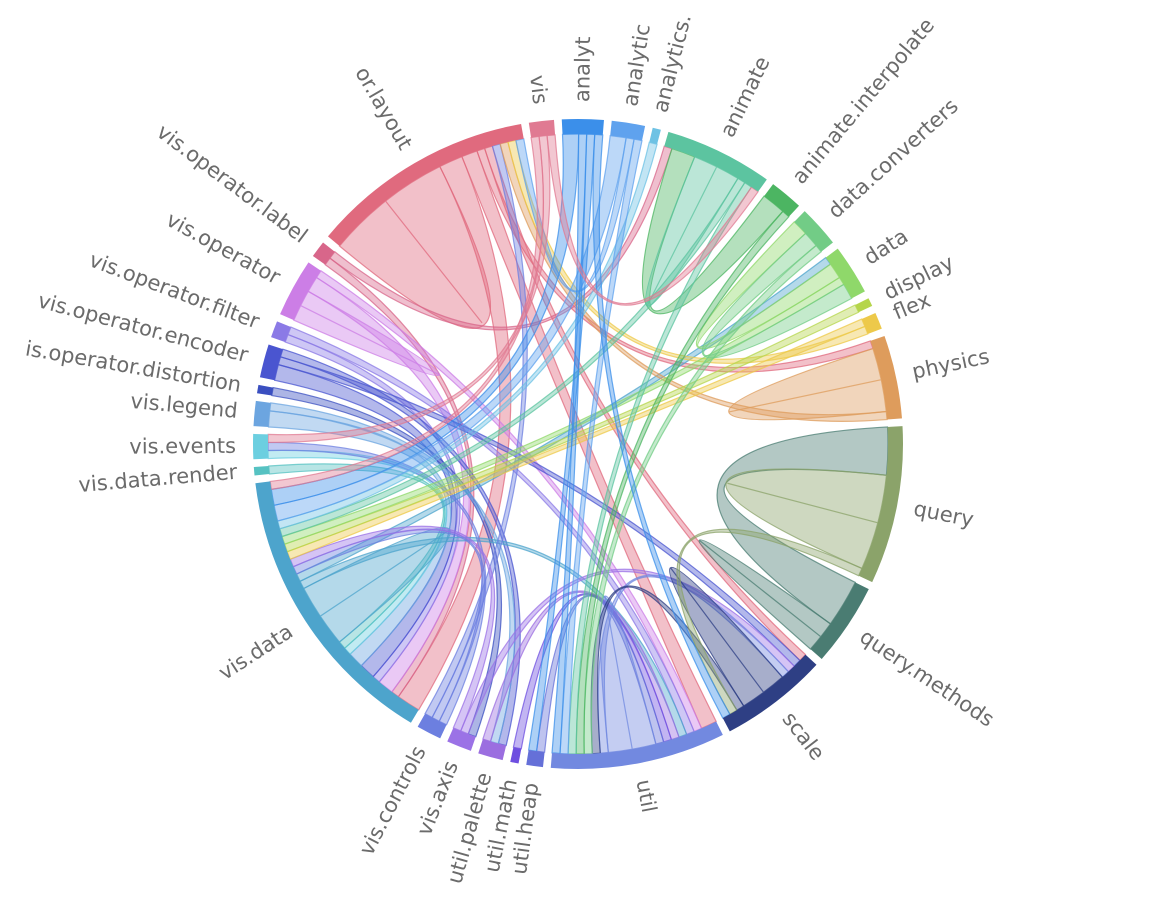 This screenshot has width=1156, height=914. Describe the element at coordinates (337, 602) in the screenshot. I see `group-arc-vis-data` at that location.